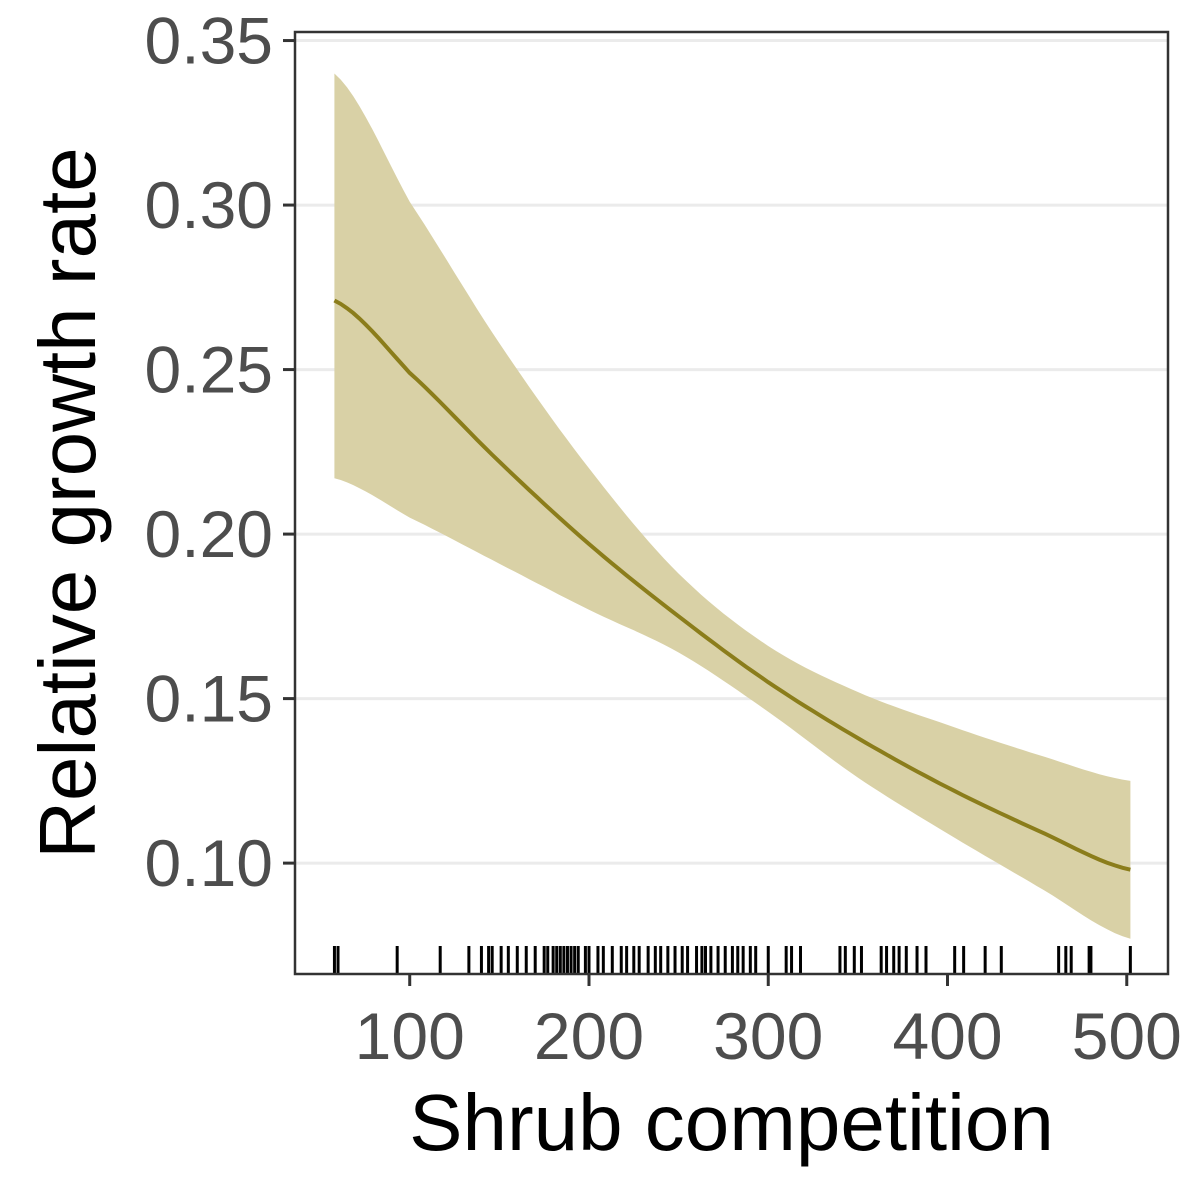 This screenshot has height=1200, width=1200. What do you see at coordinates (67, 502) in the screenshot?
I see `y-axis-title: Relative growth rate` at bounding box center [67, 502].